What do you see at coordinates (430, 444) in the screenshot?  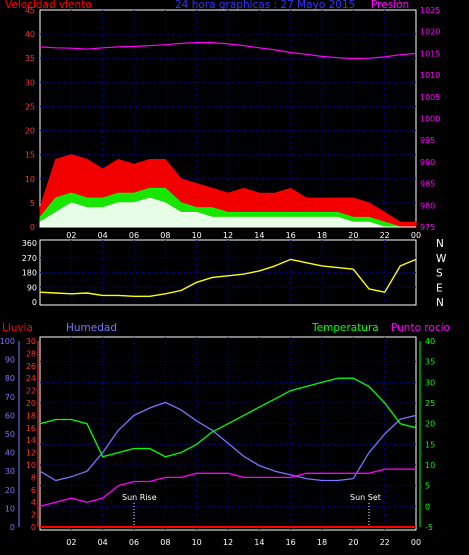 I see `temperature-y-tick: 15` at bounding box center [430, 444].